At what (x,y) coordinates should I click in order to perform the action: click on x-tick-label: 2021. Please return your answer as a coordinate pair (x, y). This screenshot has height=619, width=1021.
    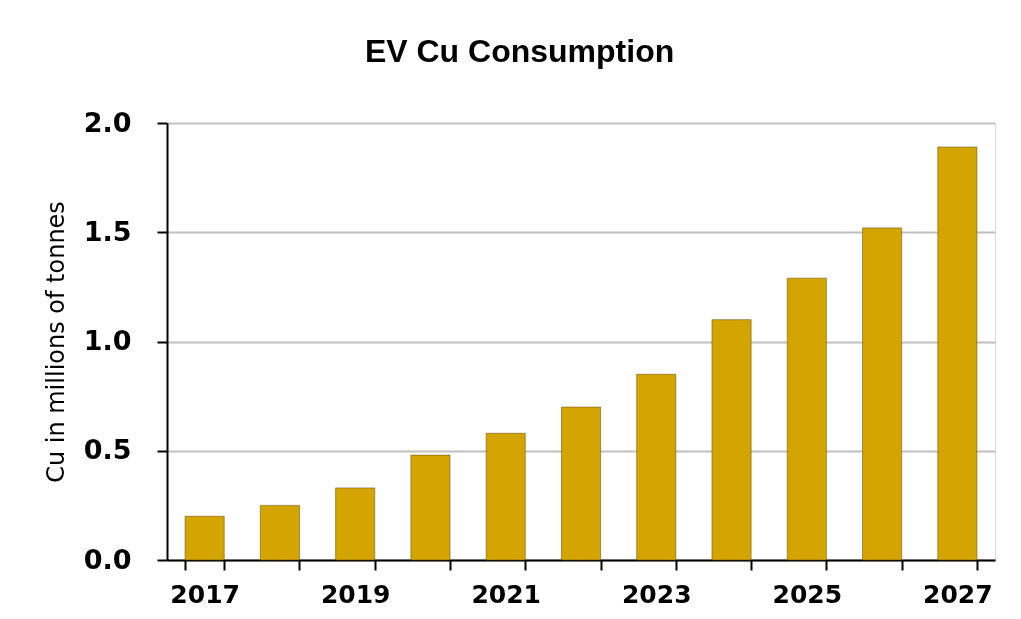
    Looking at the image, I should click on (506, 594).